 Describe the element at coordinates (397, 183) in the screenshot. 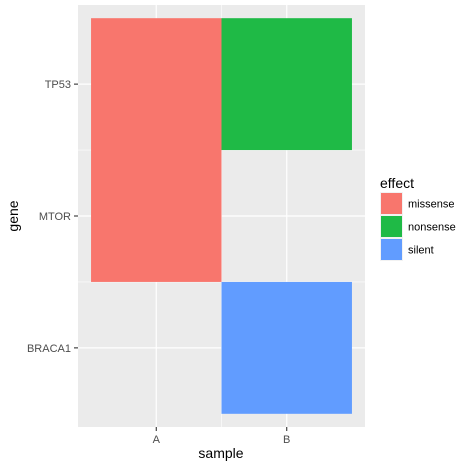

I see `legend-title: effect` at that location.